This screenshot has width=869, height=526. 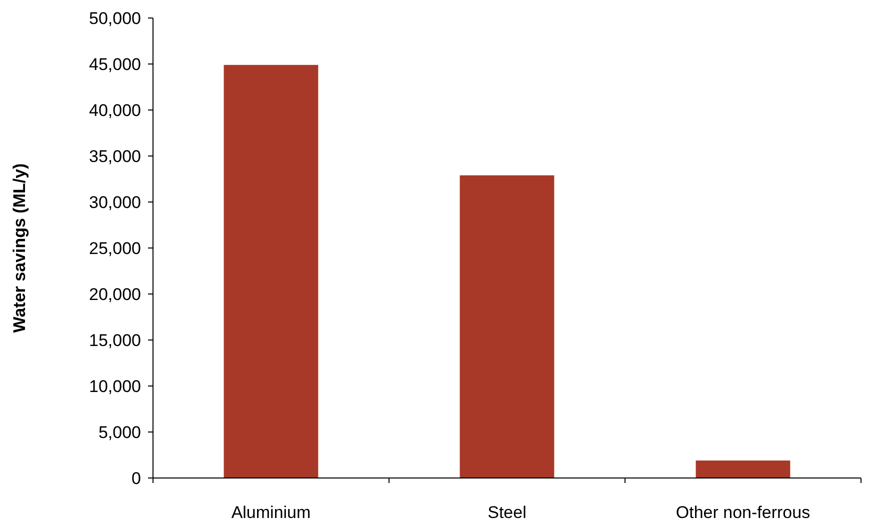 I want to click on y-tick-label: 0, so click(x=136, y=478).